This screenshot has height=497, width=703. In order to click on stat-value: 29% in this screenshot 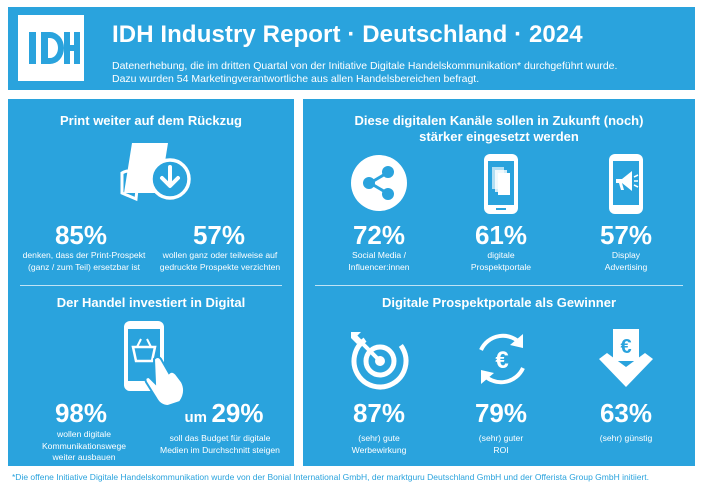, I will do `click(237, 413)`.